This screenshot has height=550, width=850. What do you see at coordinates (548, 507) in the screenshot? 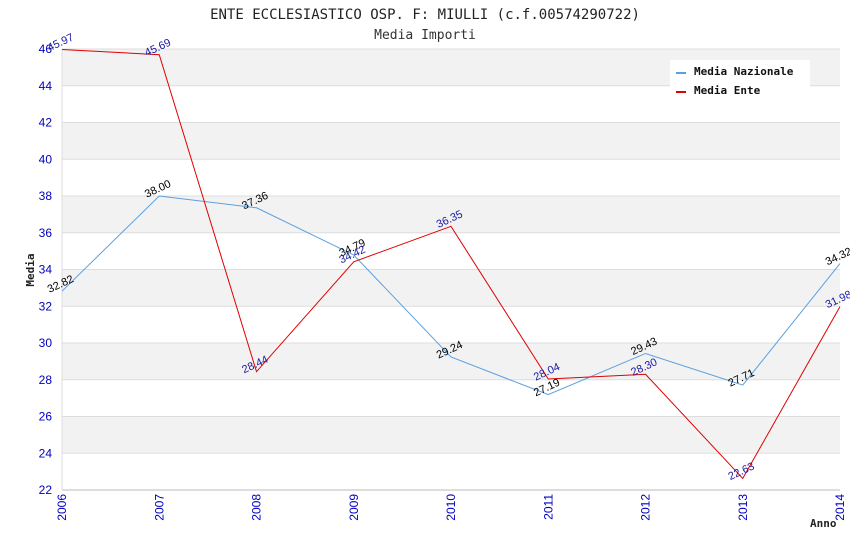
I see `x-tick-label: 2011` at bounding box center [548, 507].